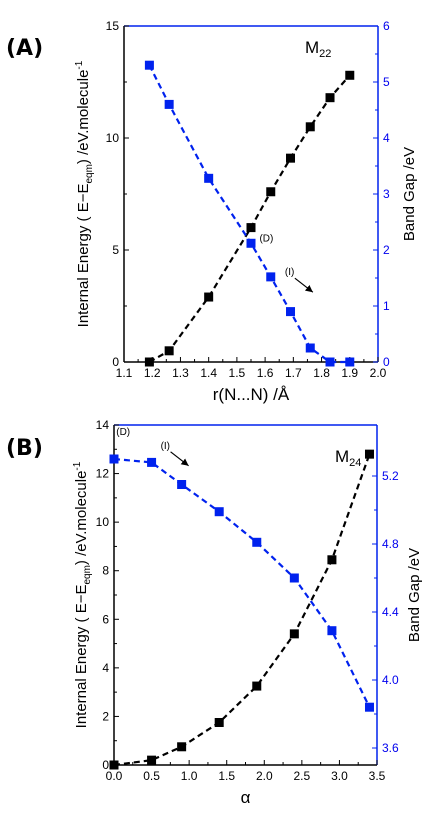  I want to click on y-right-tick-label: 6, so click(386, 26).